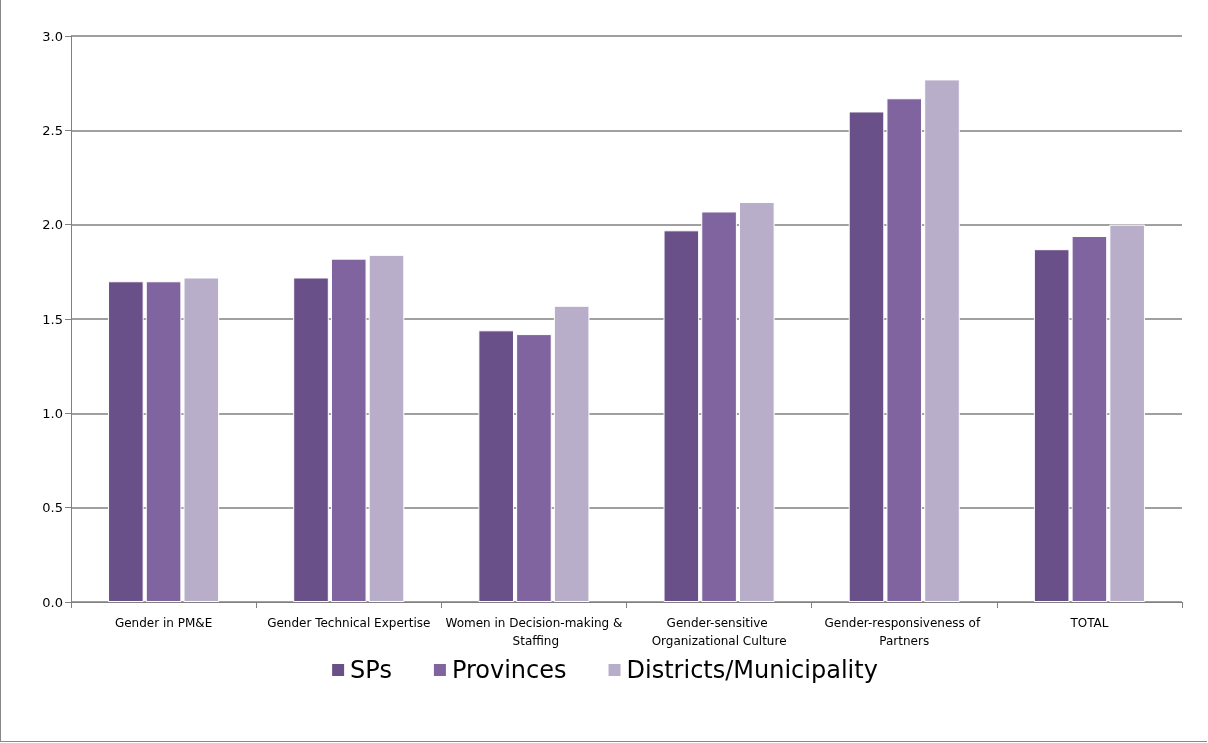 The image size is (1208, 743). Describe the element at coordinates (371, 670) in the screenshot. I see `legend-label: SPs` at that location.